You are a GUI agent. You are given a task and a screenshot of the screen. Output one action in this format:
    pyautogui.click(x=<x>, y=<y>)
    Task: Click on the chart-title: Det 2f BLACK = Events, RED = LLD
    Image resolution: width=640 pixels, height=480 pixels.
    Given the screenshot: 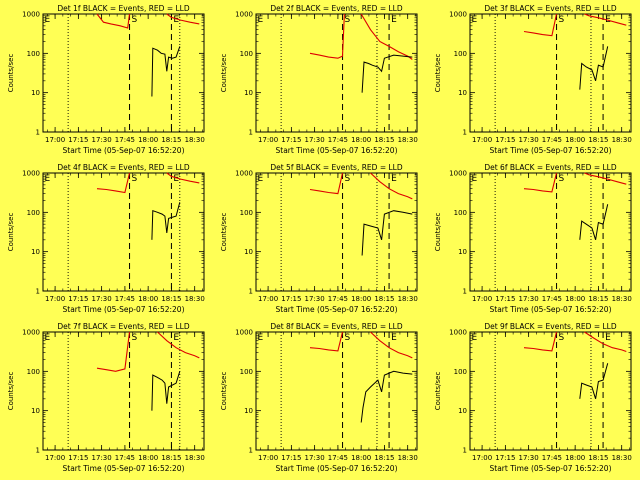 What is the action you would take?
    pyautogui.click(x=336, y=8)
    